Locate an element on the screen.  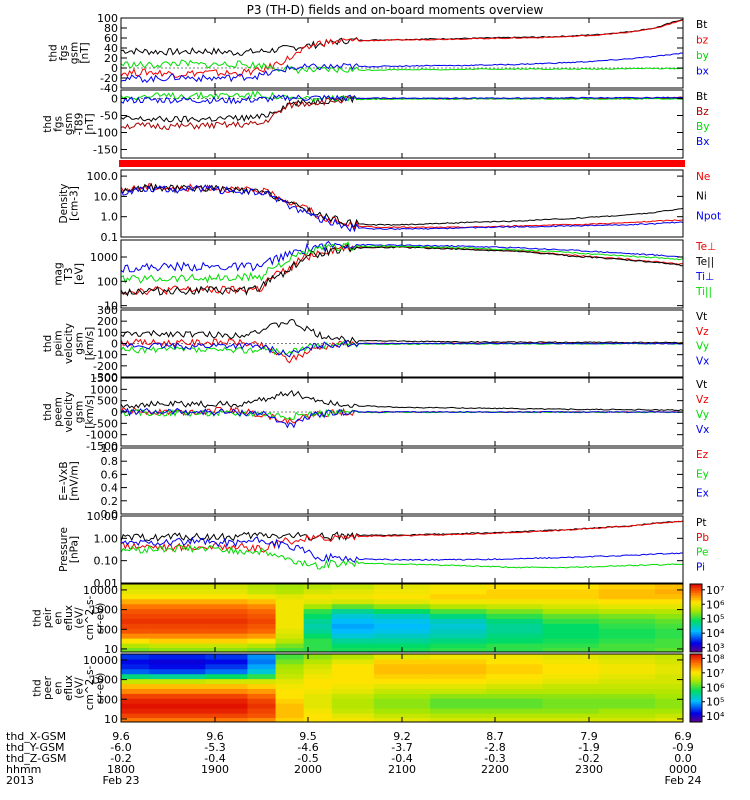
legend-entry: bx is located at coordinates (702, 72).